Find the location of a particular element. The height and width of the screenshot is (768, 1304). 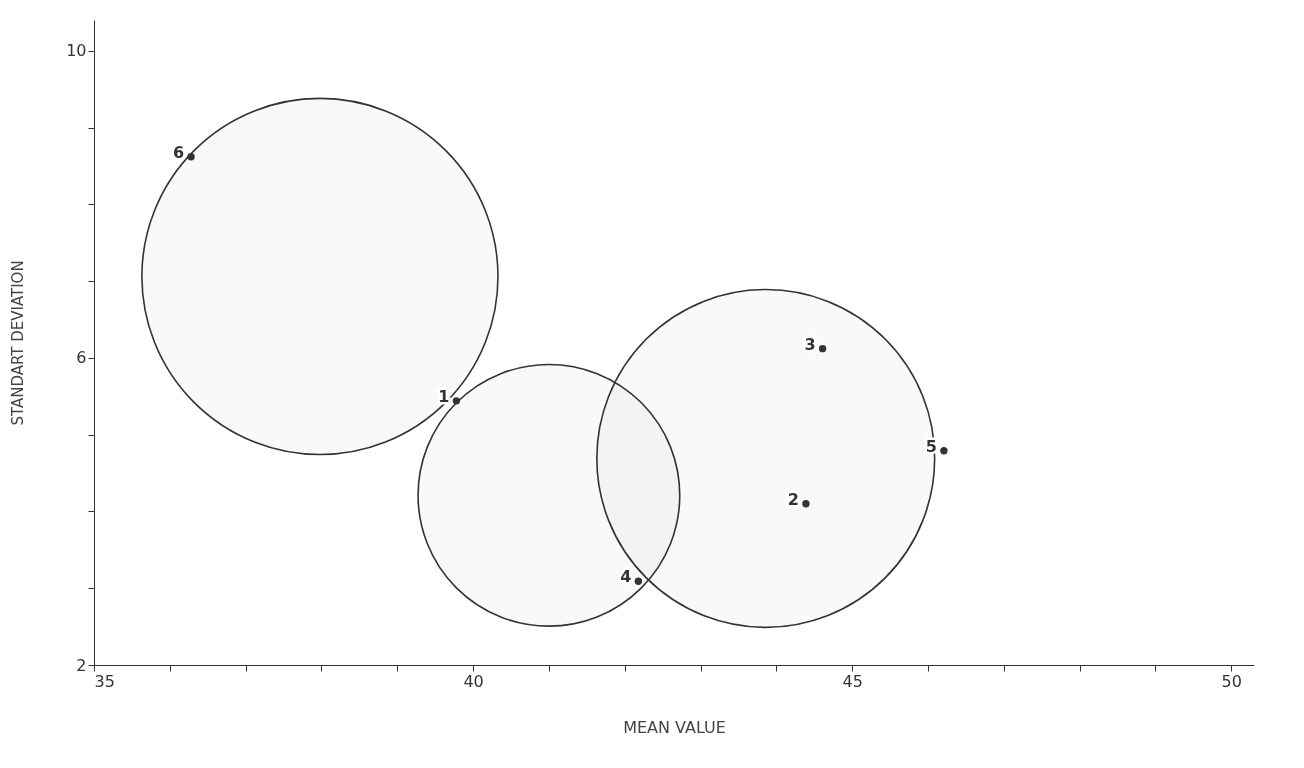

y-axis-title: STANDART DEVIATION is located at coordinates (18, 343).